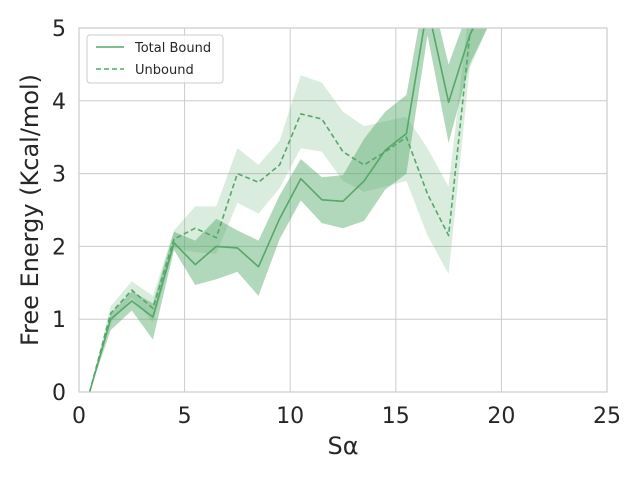 Image resolution: width=640 pixels, height=480 pixels. Describe the element at coordinates (155, 59) in the screenshot. I see `legend: Total Bound Unbound` at that location.